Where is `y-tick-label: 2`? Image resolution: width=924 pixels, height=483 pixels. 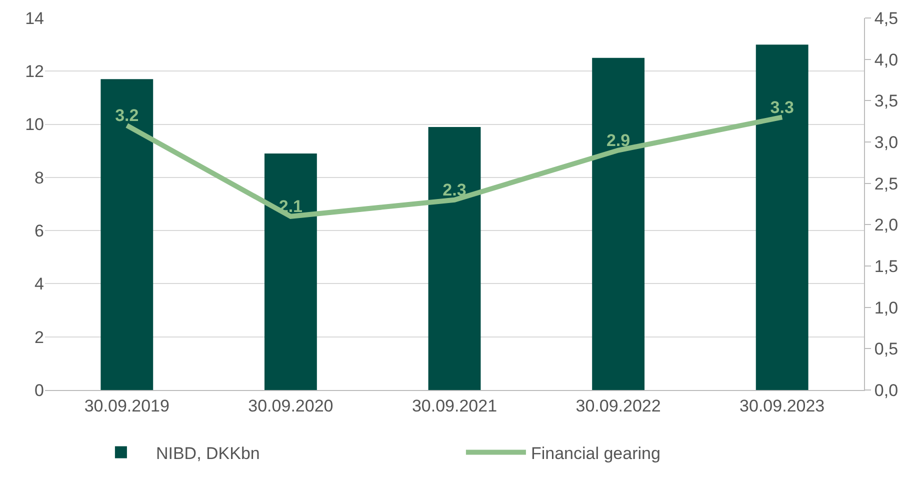
y-tick-label: 2 is located at coordinates (39, 337).